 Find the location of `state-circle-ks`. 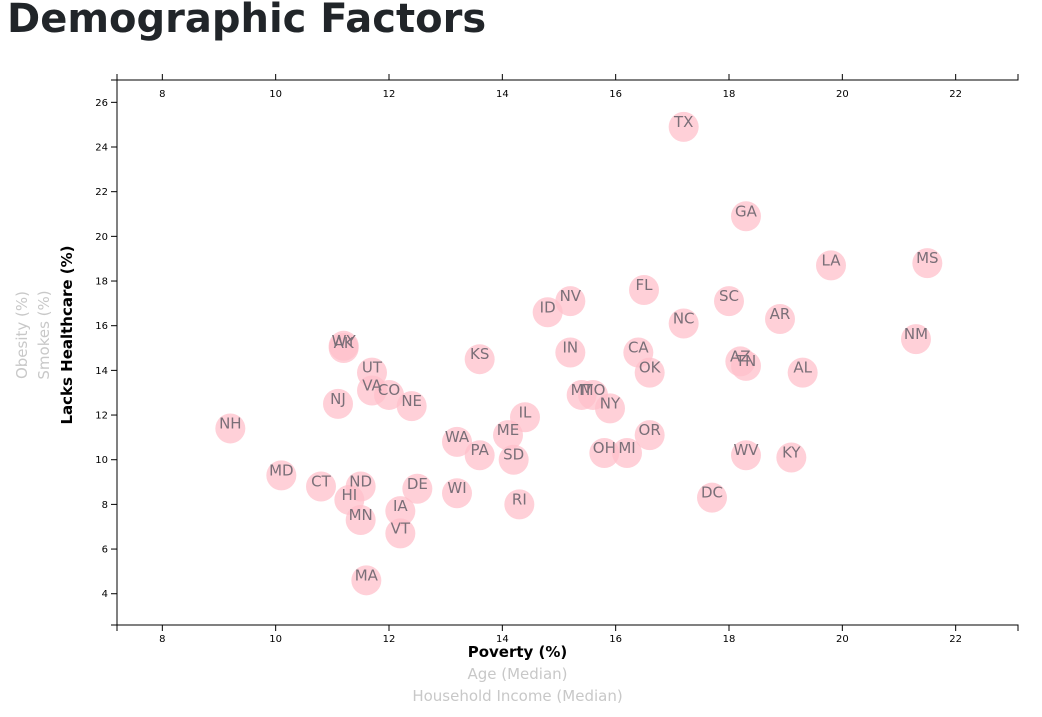

state-circle-ks is located at coordinates (479, 359).